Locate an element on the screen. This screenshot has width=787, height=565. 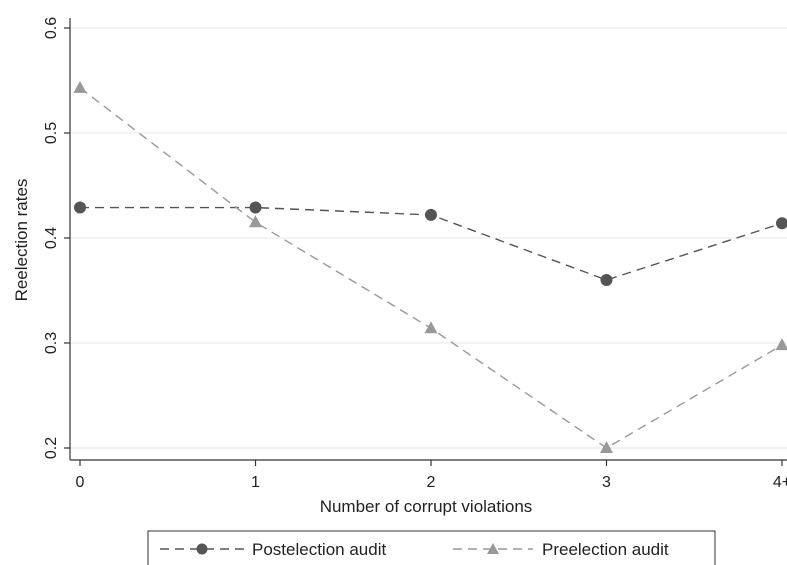
legend-marker-postelection is located at coordinates (202, 549).